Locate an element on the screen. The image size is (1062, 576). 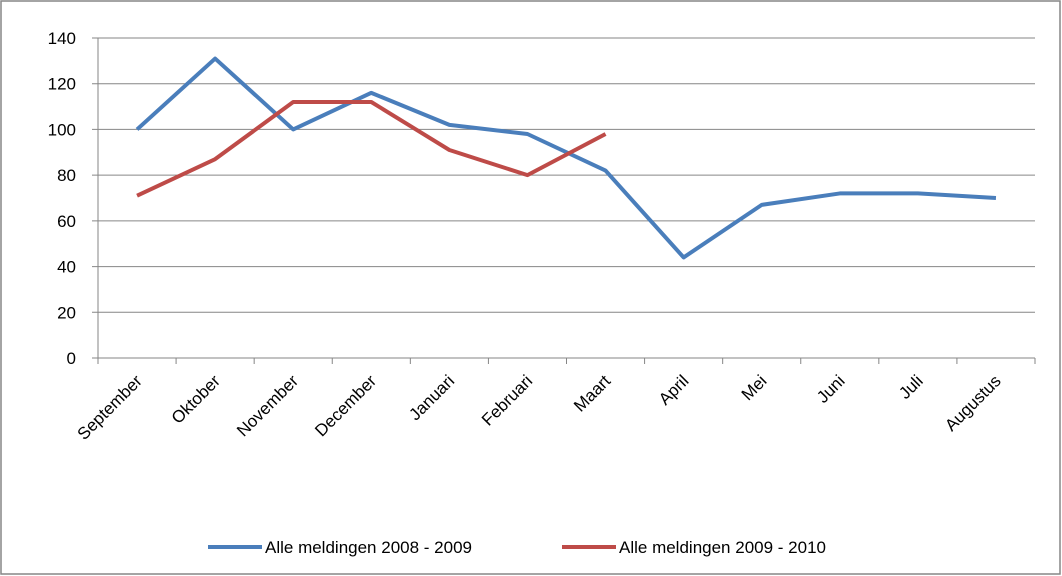
y-tick-label: 40 is located at coordinates (66, 267).